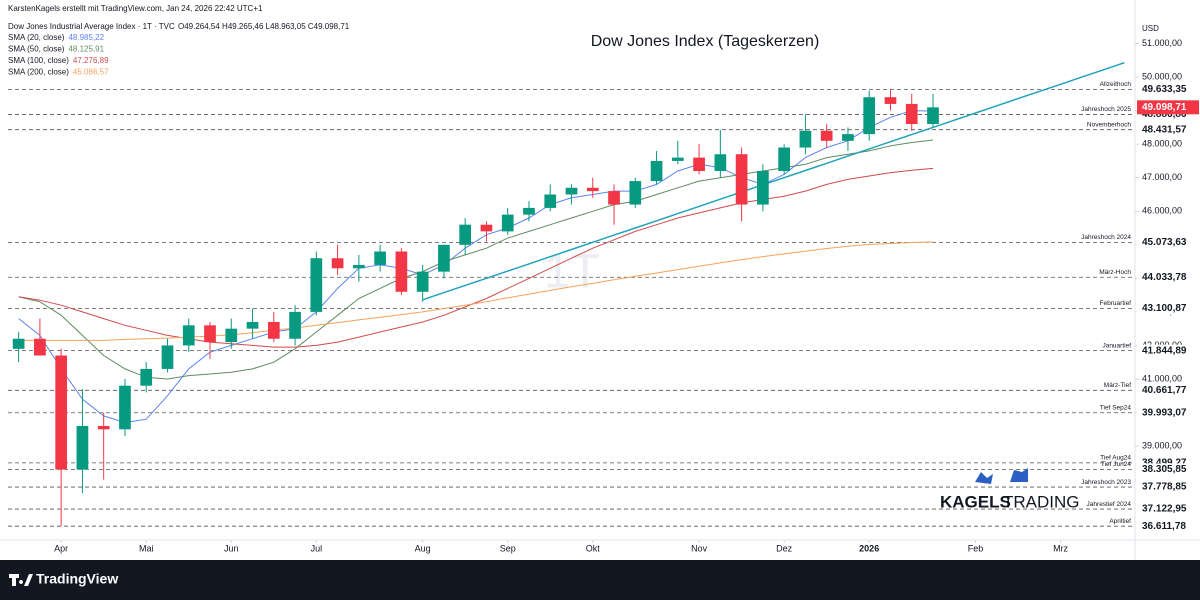 The height and width of the screenshot is (600, 1200). I want to click on x-tick-label: Mrz, so click(1060, 548).